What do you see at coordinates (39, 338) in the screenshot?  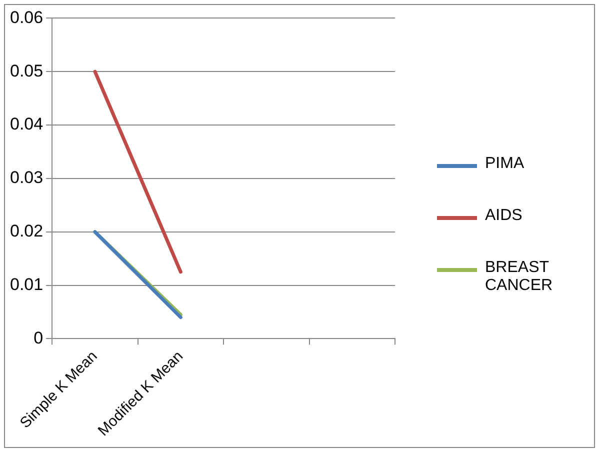 I see `y-tick-label: 0` at bounding box center [39, 338].